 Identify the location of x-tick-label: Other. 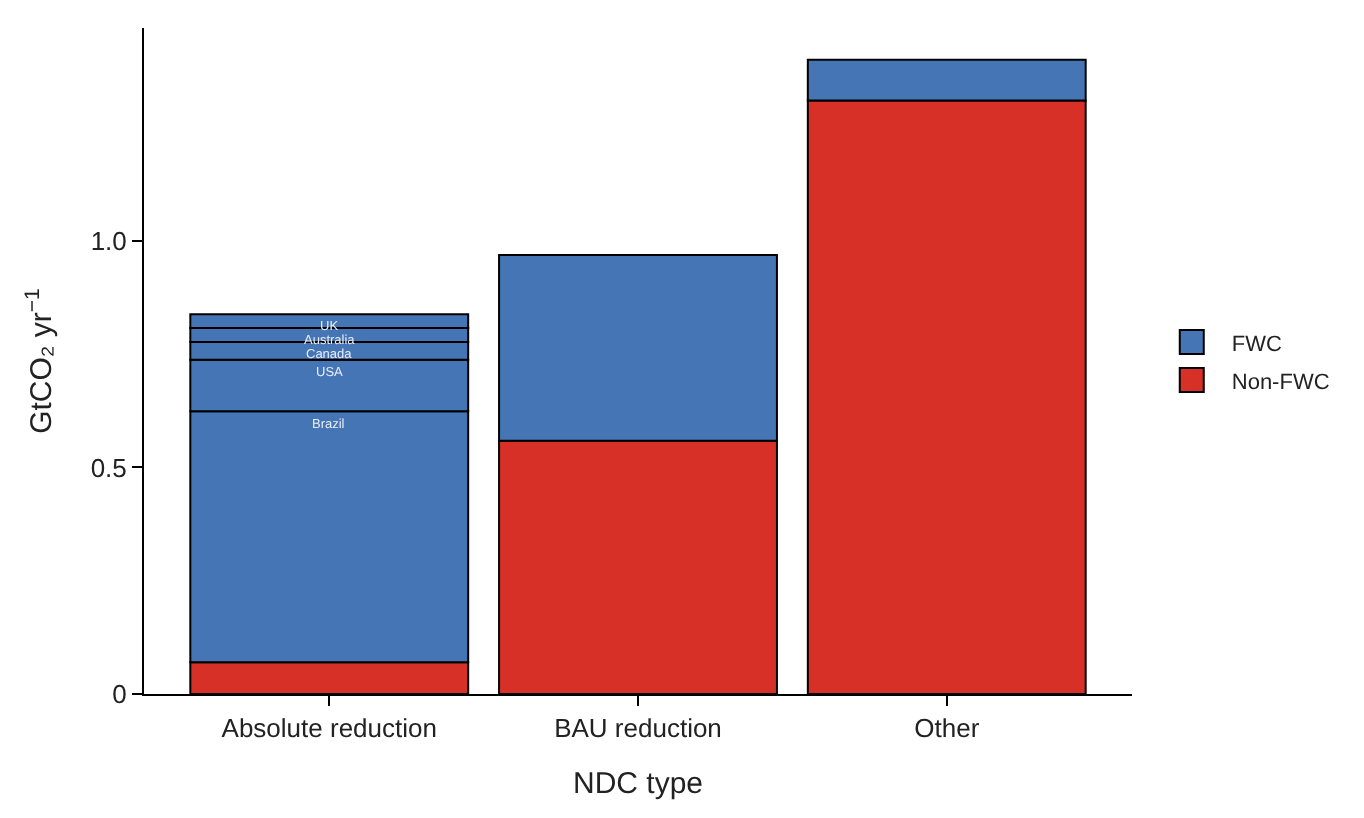
(947, 728).